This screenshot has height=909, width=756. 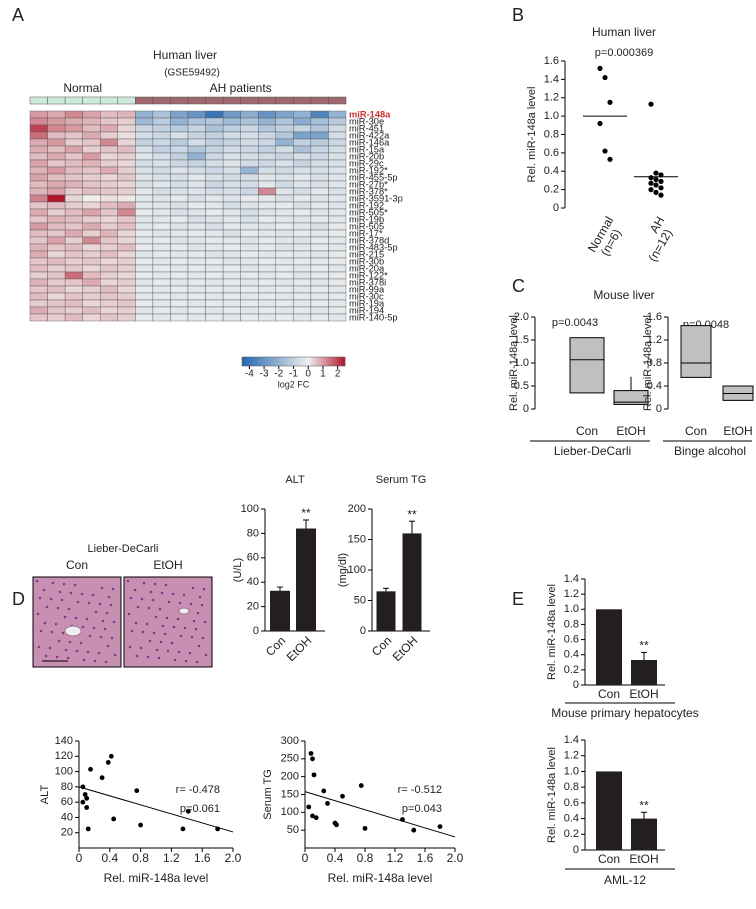 What do you see at coordinates (290, 759) in the screenshot?
I see `y-tick-label: 250` at bounding box center [290, 759].